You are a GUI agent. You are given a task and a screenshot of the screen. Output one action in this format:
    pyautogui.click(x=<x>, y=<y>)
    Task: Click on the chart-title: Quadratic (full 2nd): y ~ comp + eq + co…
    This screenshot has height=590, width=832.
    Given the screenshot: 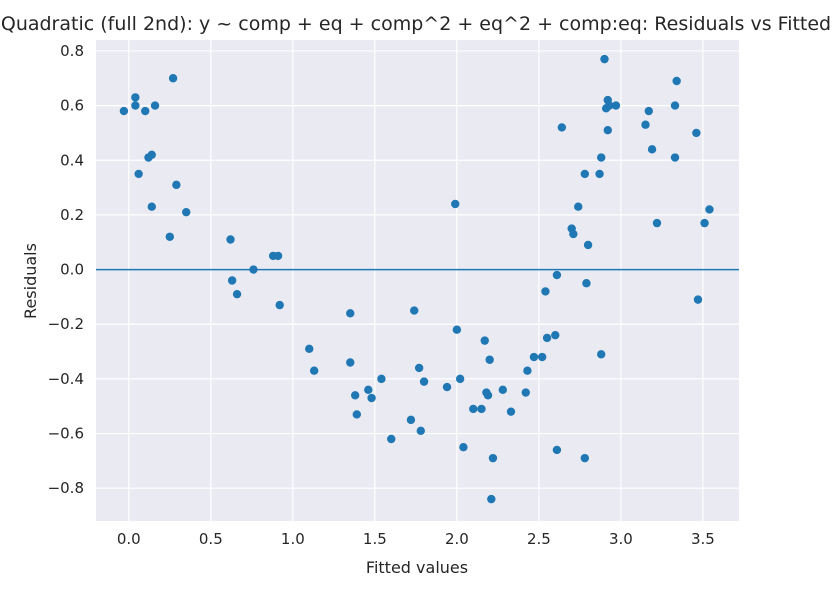 What is the action you would take?
    pyautogui.click(x=416, y=24)
    